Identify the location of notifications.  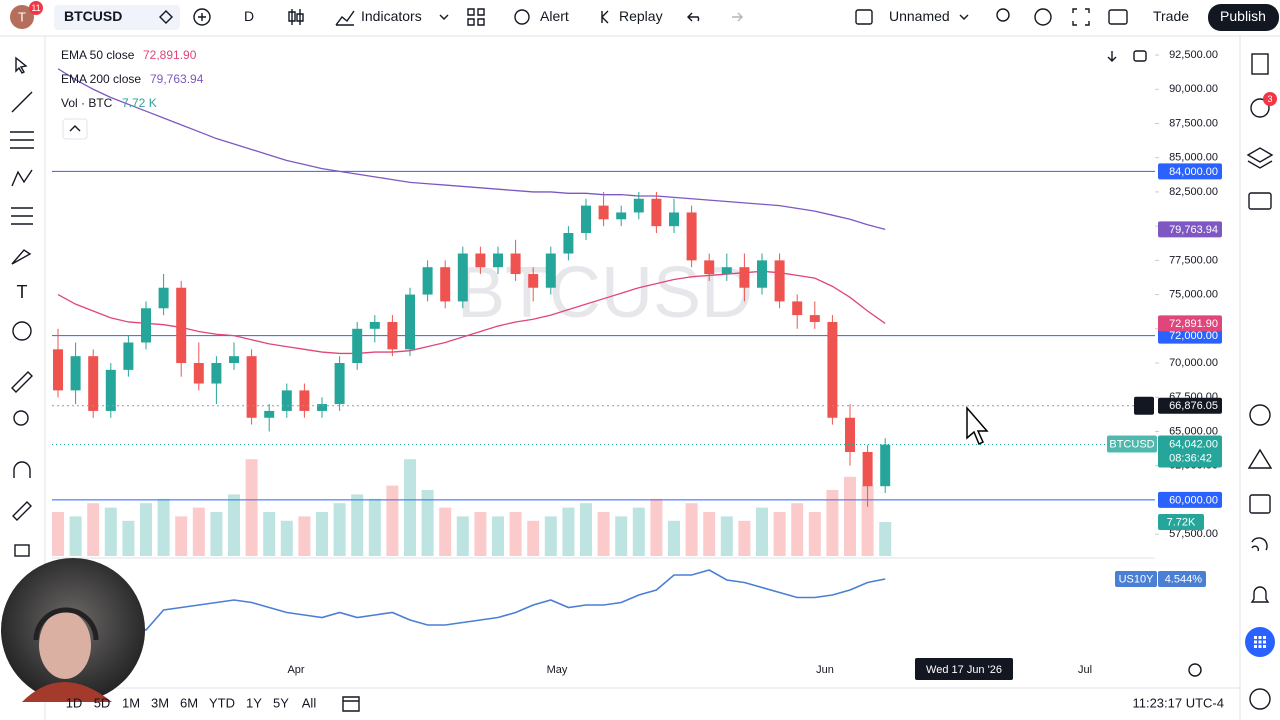
(1260, 594).